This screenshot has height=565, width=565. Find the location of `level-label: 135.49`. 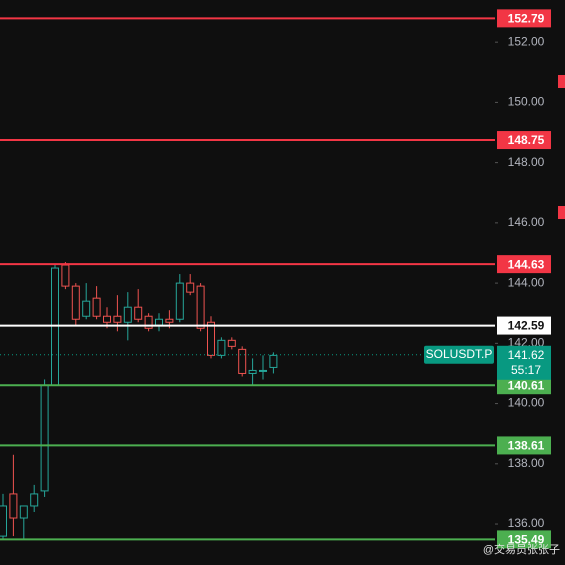

level-label: 135.49 is located at coordinates (526, 540).